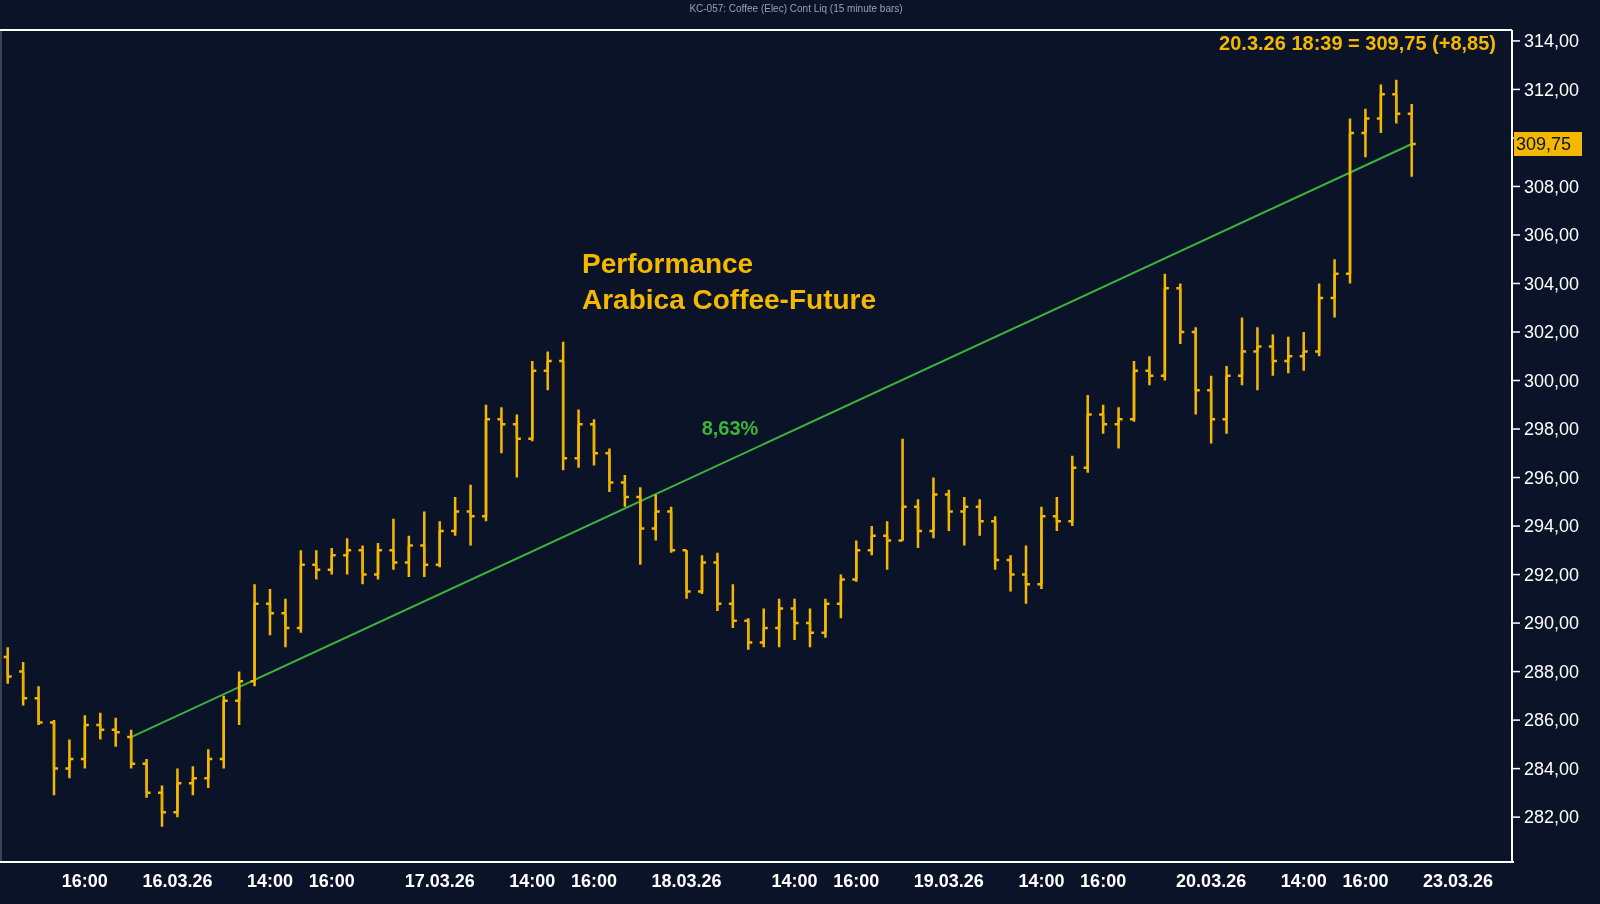 The width and height of the screenshot is (1600, 904). What do you see at coordinates (1544, 144) in the screenshot?
I see `text: 309,75` at bounding box center [1544, 144].